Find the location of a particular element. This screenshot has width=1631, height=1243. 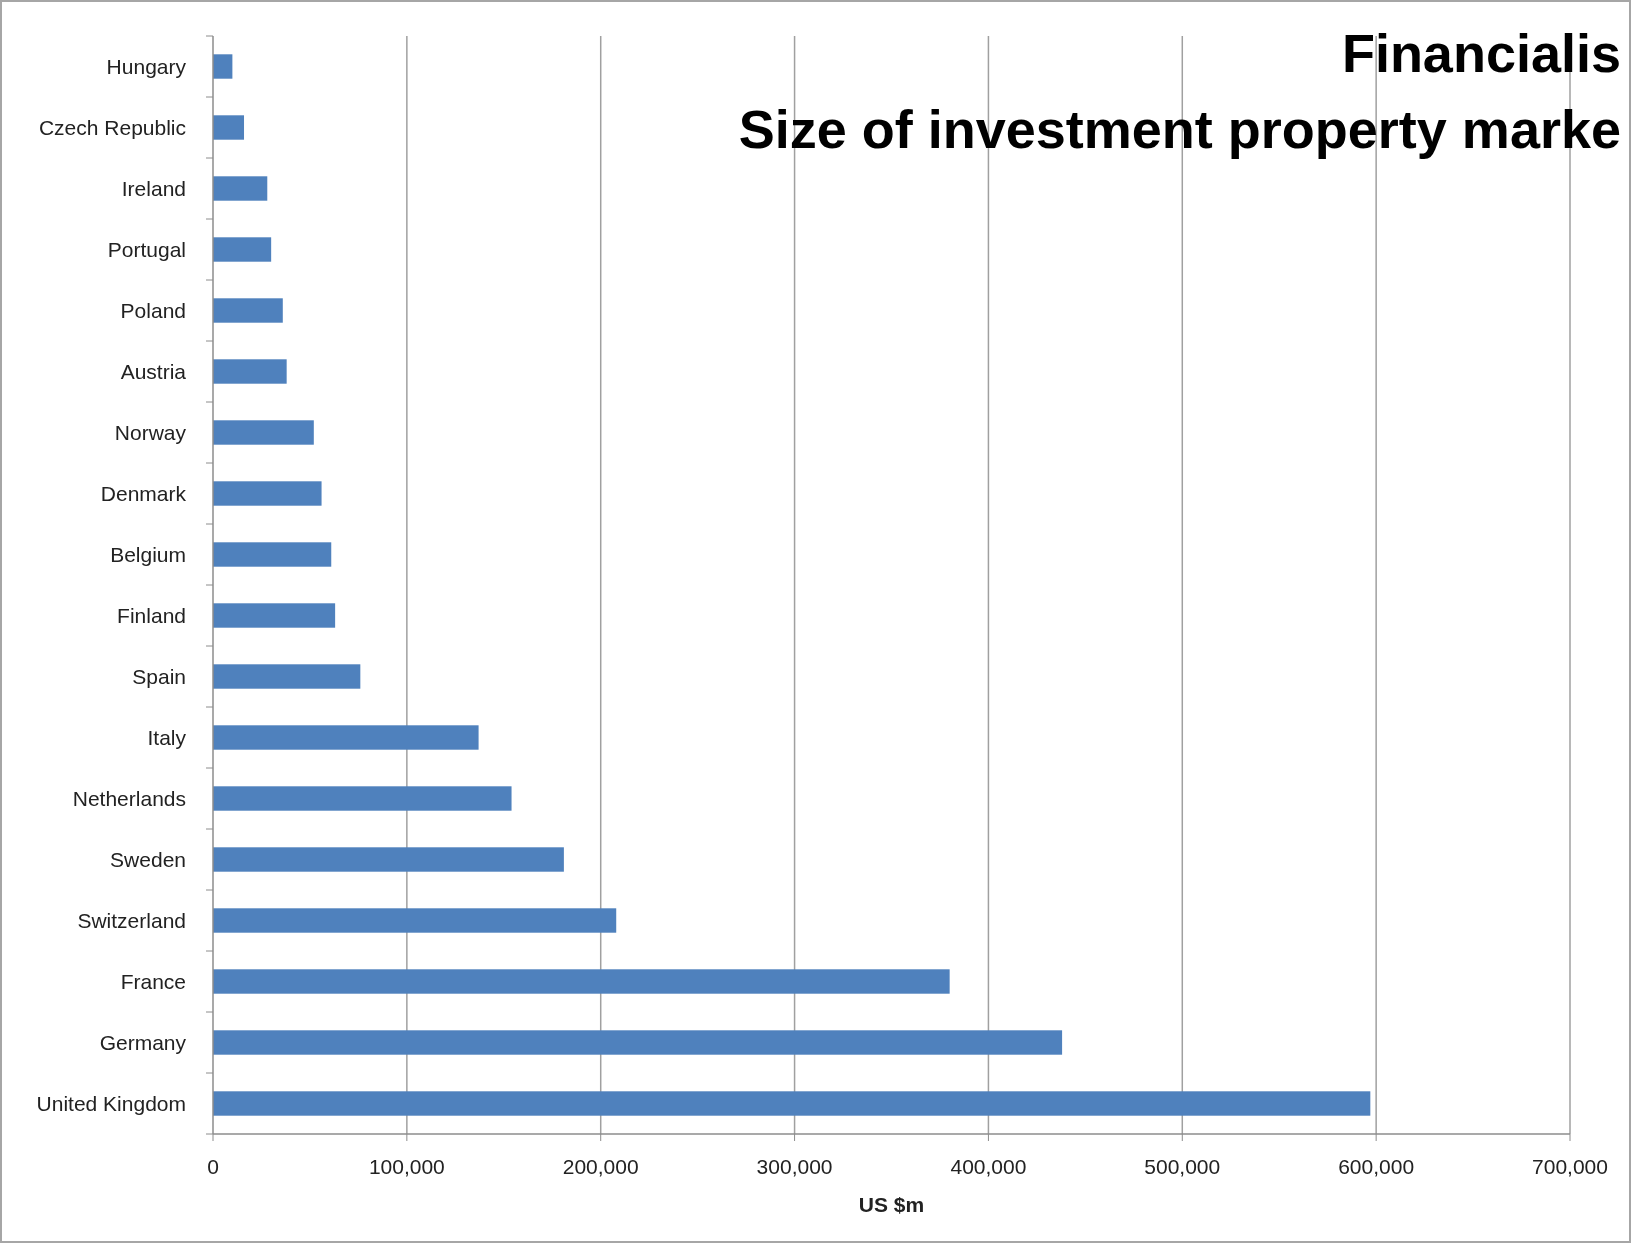

text: Size of investment property marke is located at coordinates (1179, 129).